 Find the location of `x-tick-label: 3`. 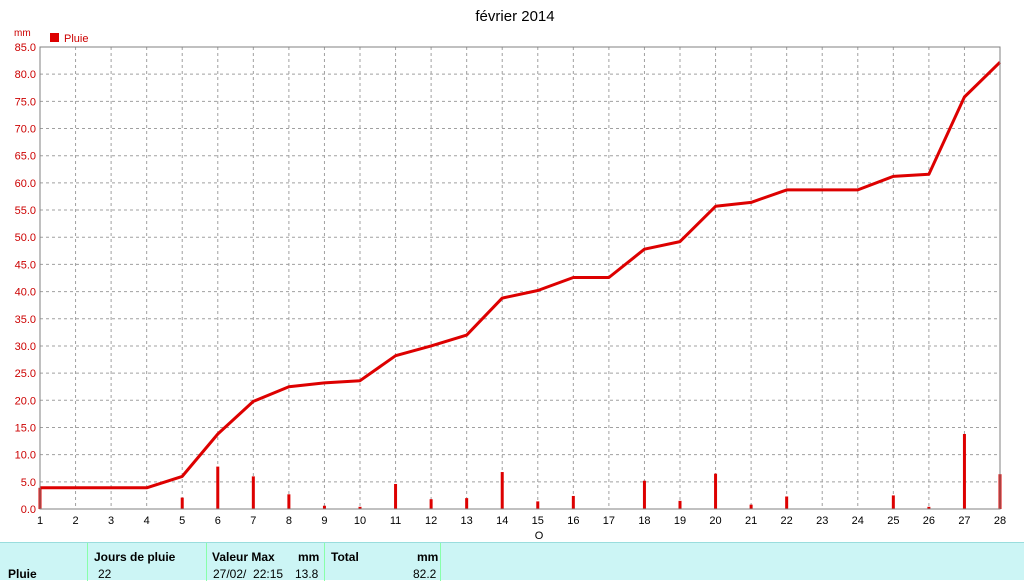

x-tick-label: 3 is located at coordinates (111, 521).